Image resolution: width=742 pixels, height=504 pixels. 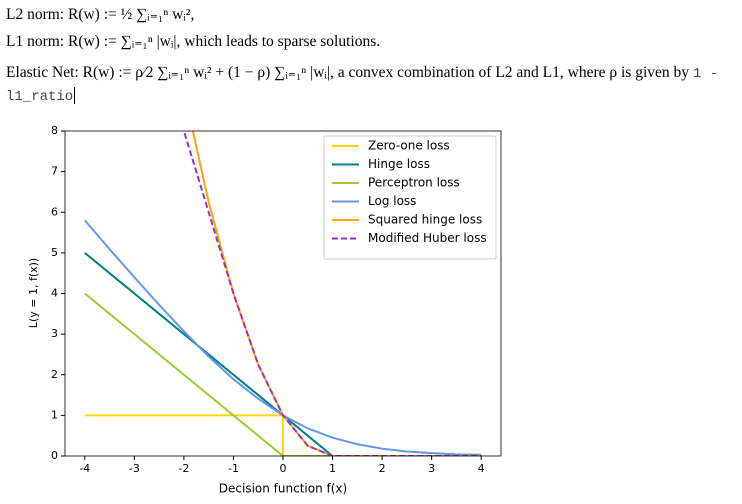 I want to click on y-tick-label: 1, so click(x=54, y=414).